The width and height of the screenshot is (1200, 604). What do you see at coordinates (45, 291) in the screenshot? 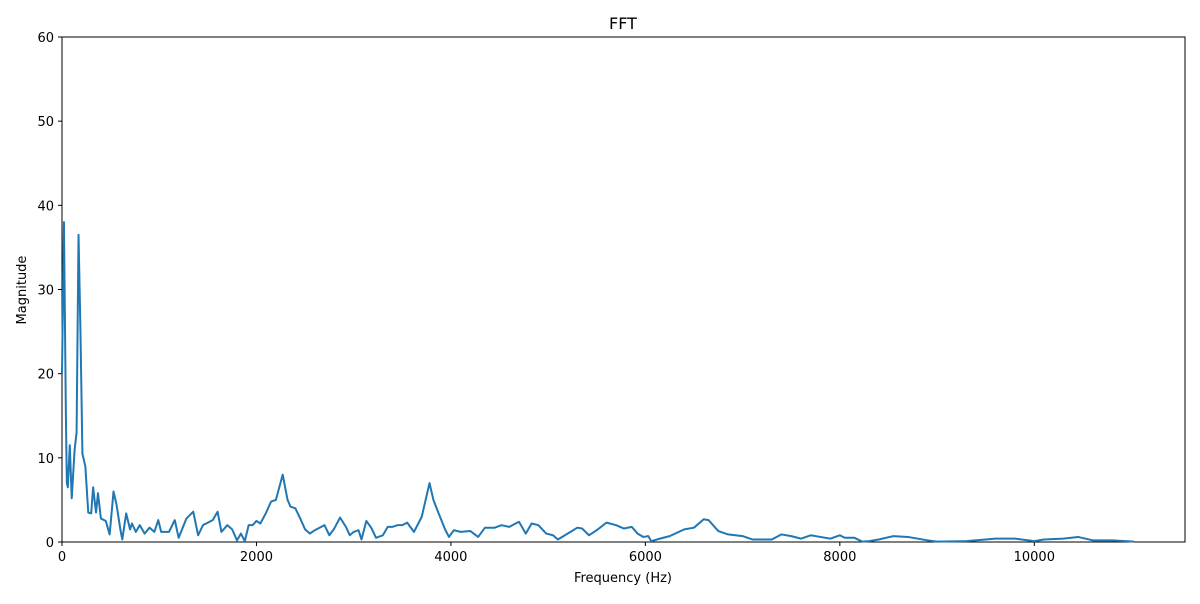
I see `y-tick-label: 30` at bounding box center [45, 291].